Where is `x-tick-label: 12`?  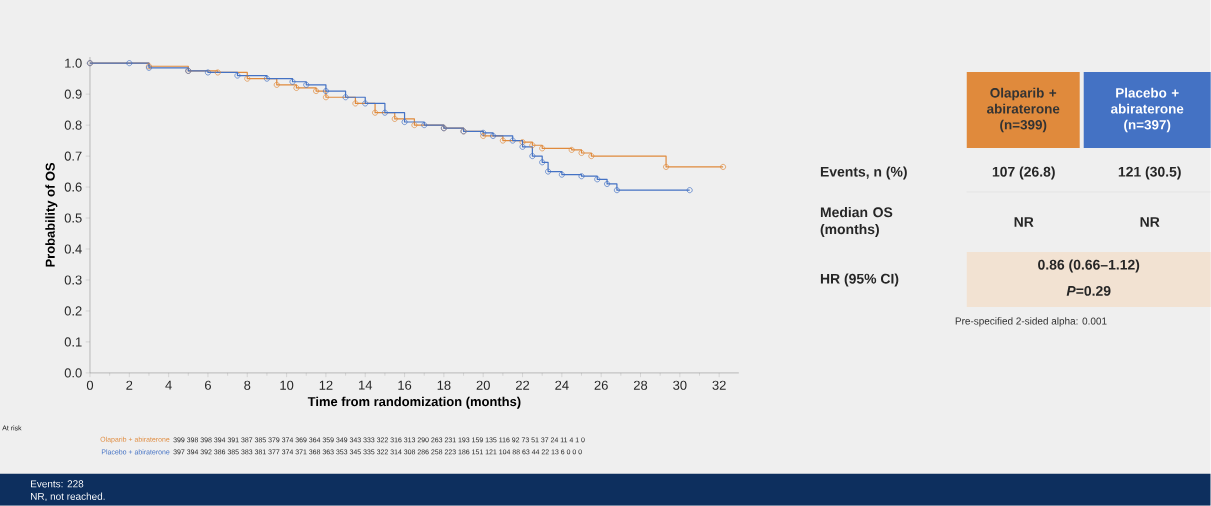 x-tick-label: 12 is located at coordinates (326, 385).